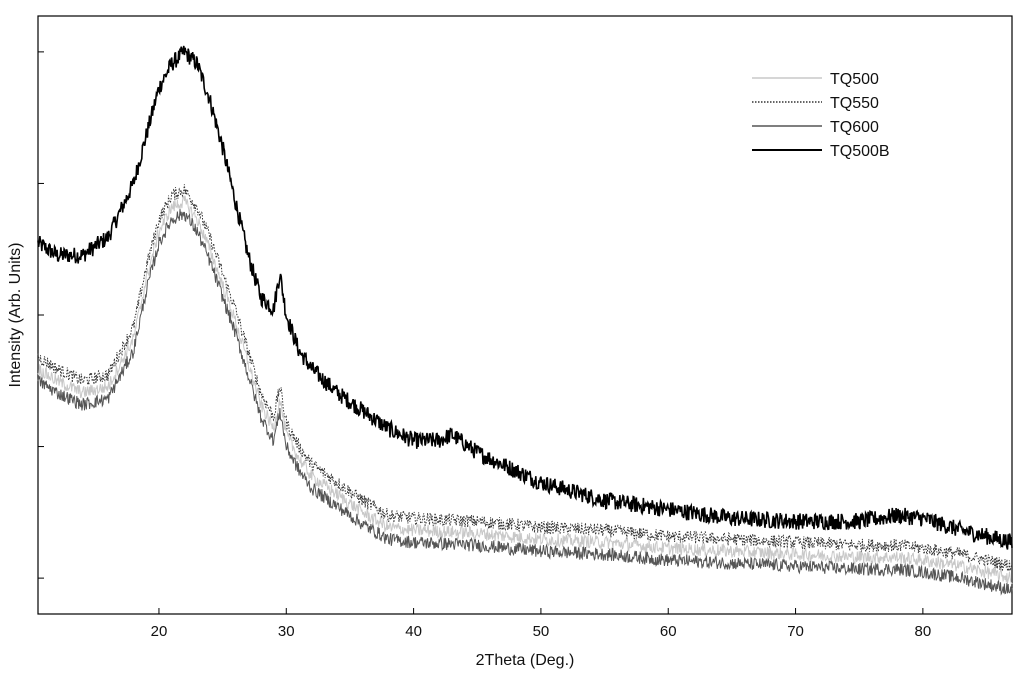 The image size is (1024, 678). What do you see at coordinates (668, 631) in the screenshot?
I see `x-tick-label: 60` at bounding box center [668, 631].